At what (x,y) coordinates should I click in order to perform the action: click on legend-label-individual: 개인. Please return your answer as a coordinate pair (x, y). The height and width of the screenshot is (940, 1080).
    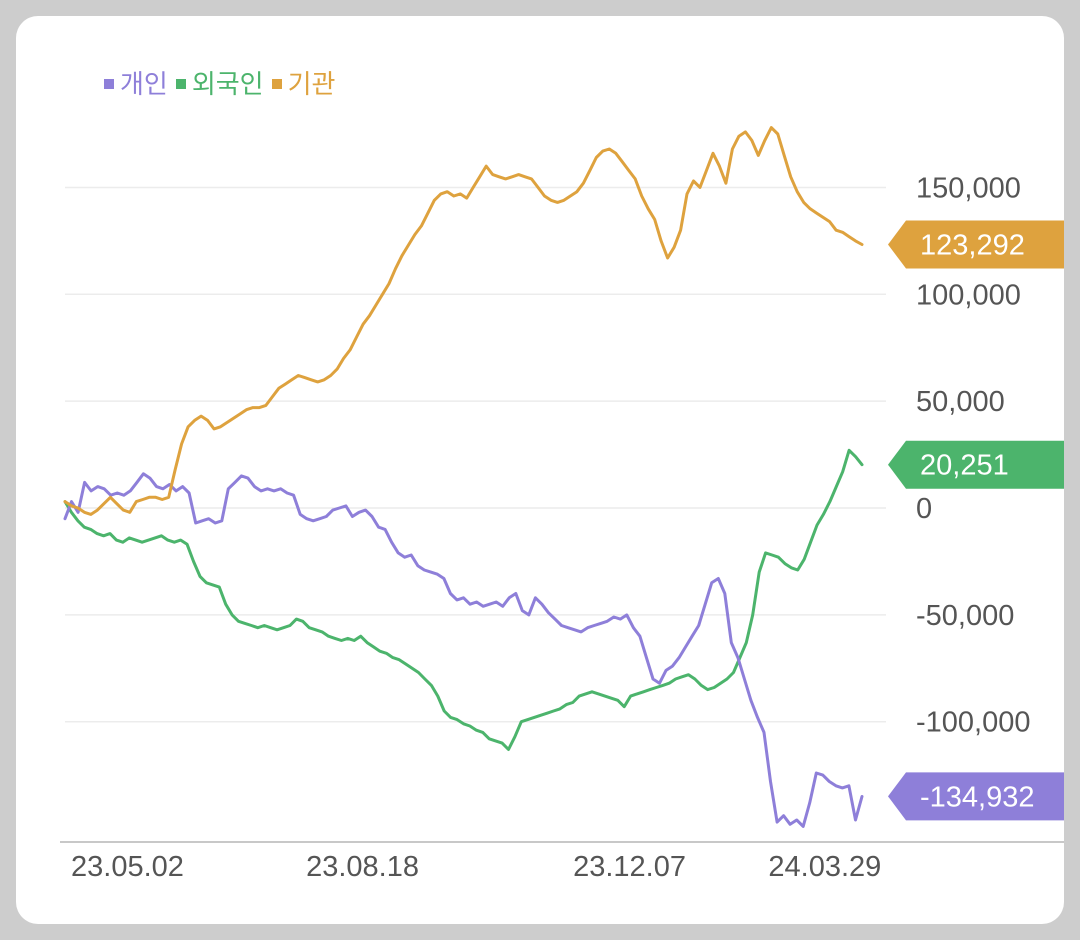
    Looking at the image, I should click on (144, 84).